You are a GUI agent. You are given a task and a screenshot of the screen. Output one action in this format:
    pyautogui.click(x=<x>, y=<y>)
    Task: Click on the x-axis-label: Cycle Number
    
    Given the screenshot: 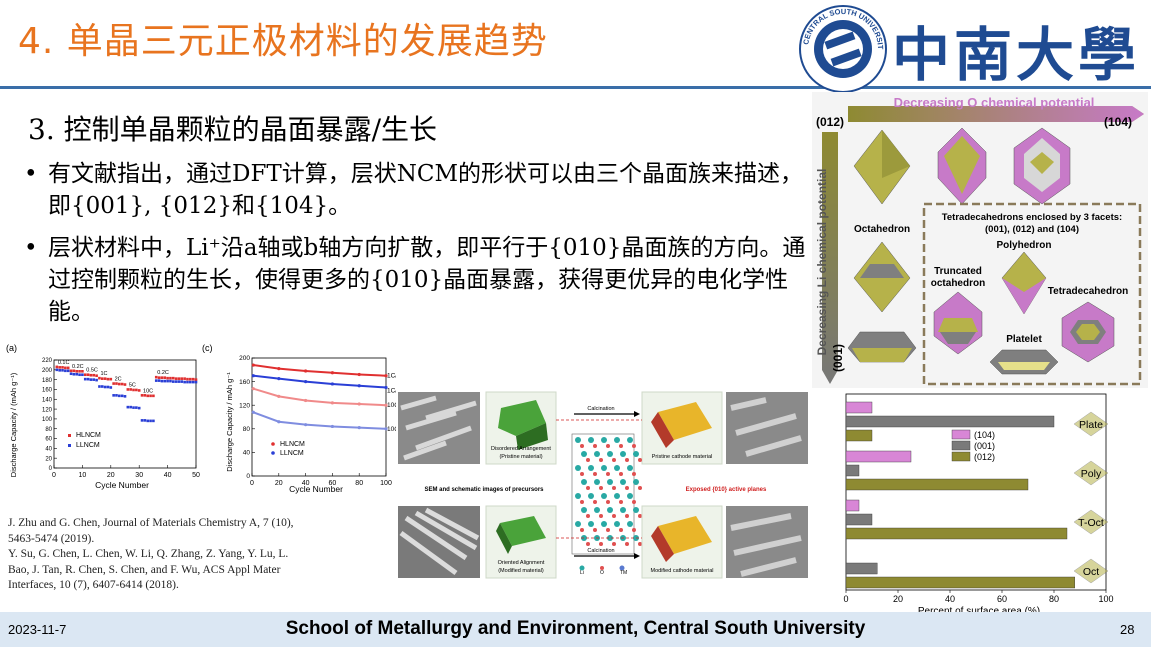 What is the action you would take?
    pyautogui.click(x=316, y=489)
    